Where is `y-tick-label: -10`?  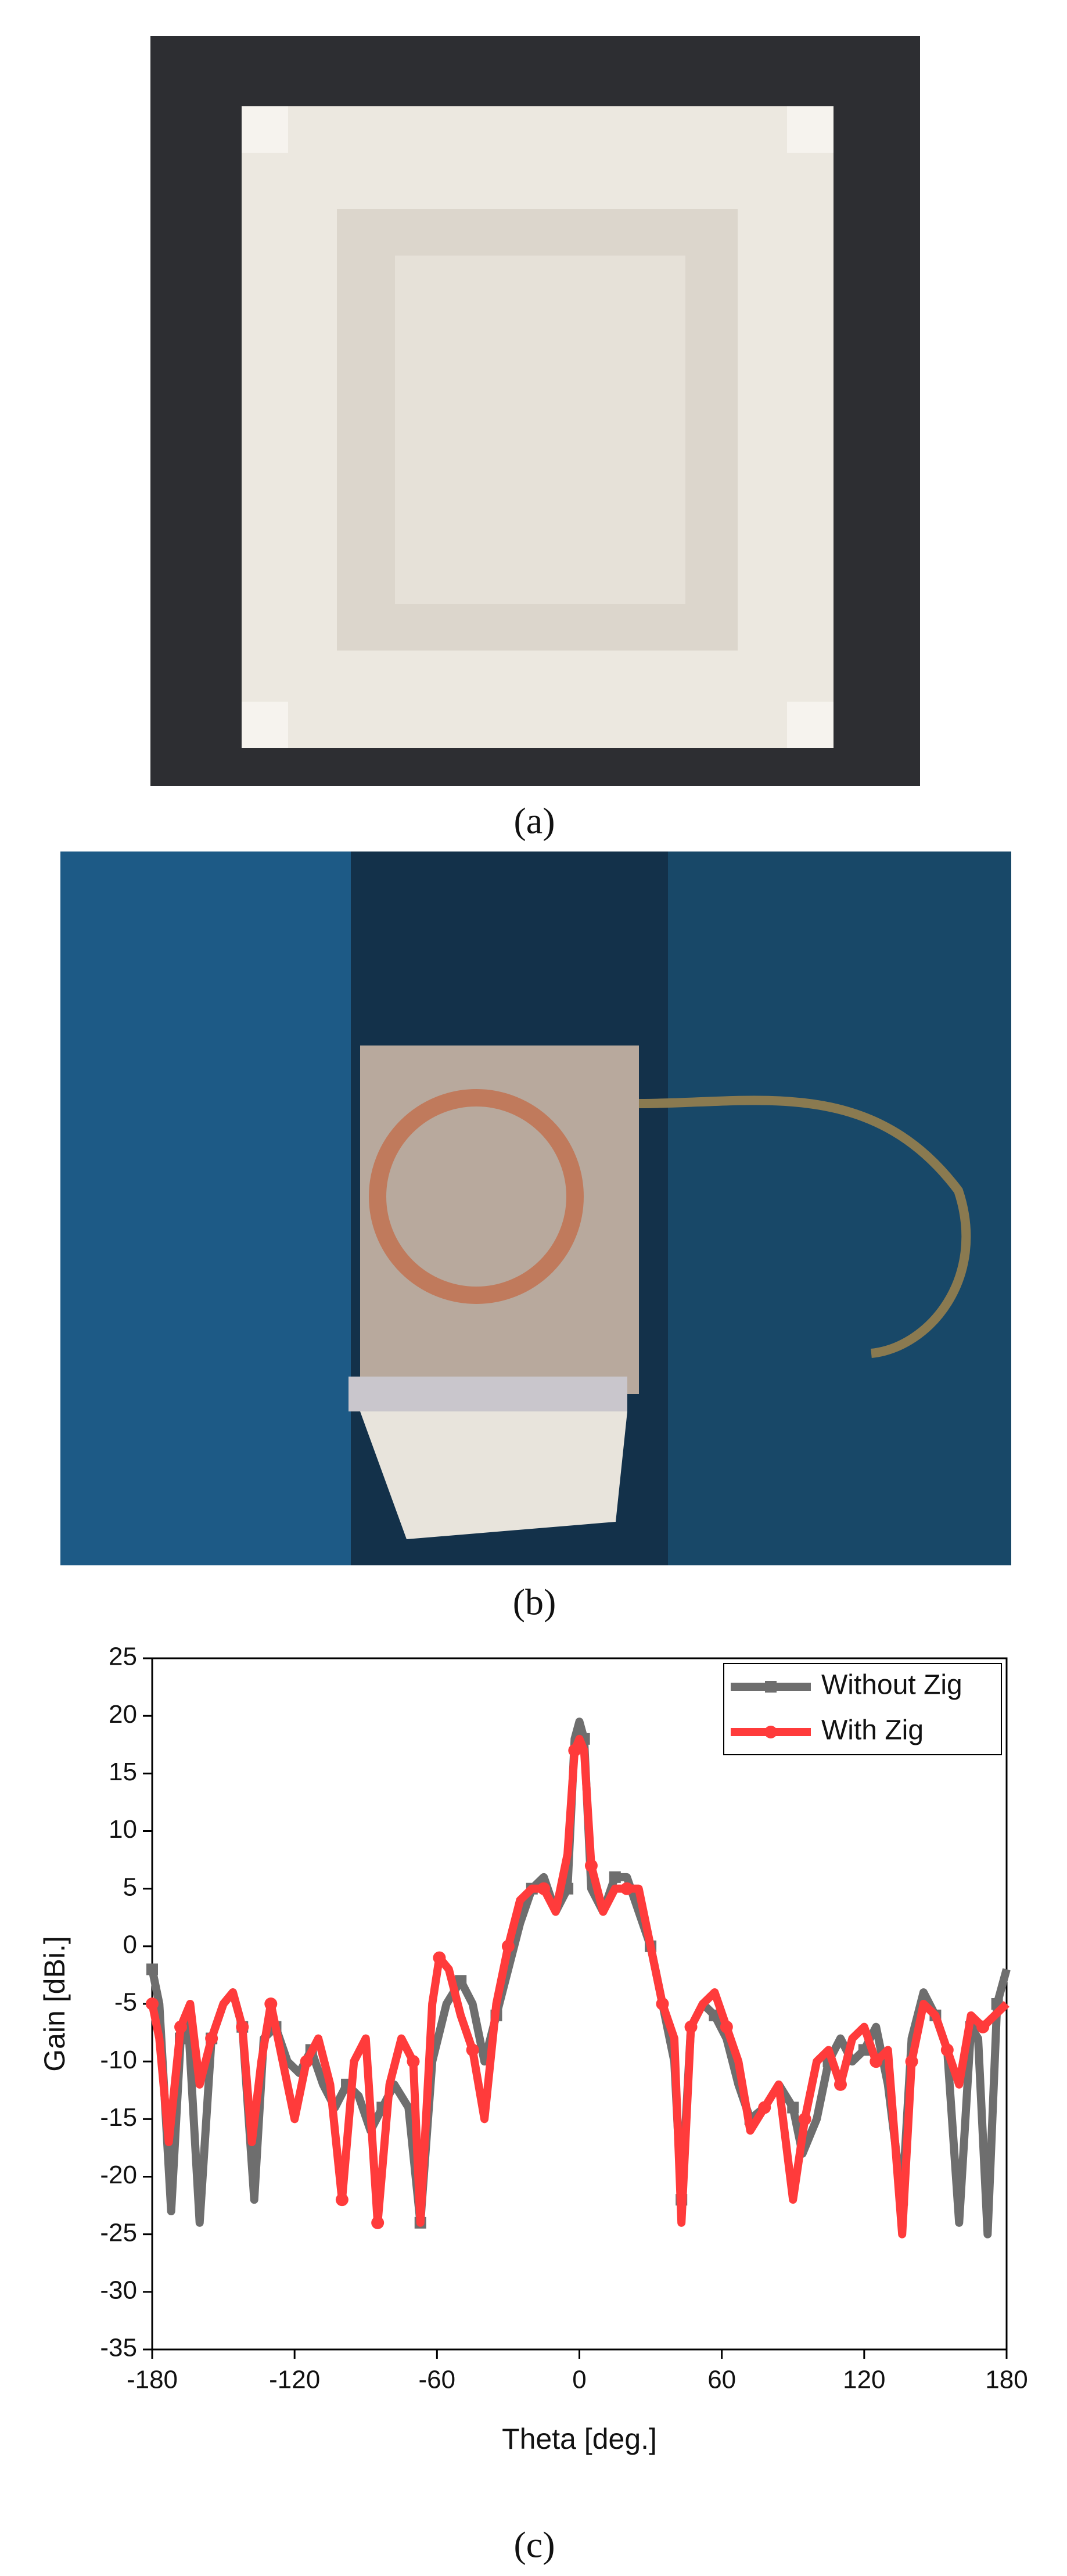
y-tick-label: -10 is located at coordinates (119, 2060).